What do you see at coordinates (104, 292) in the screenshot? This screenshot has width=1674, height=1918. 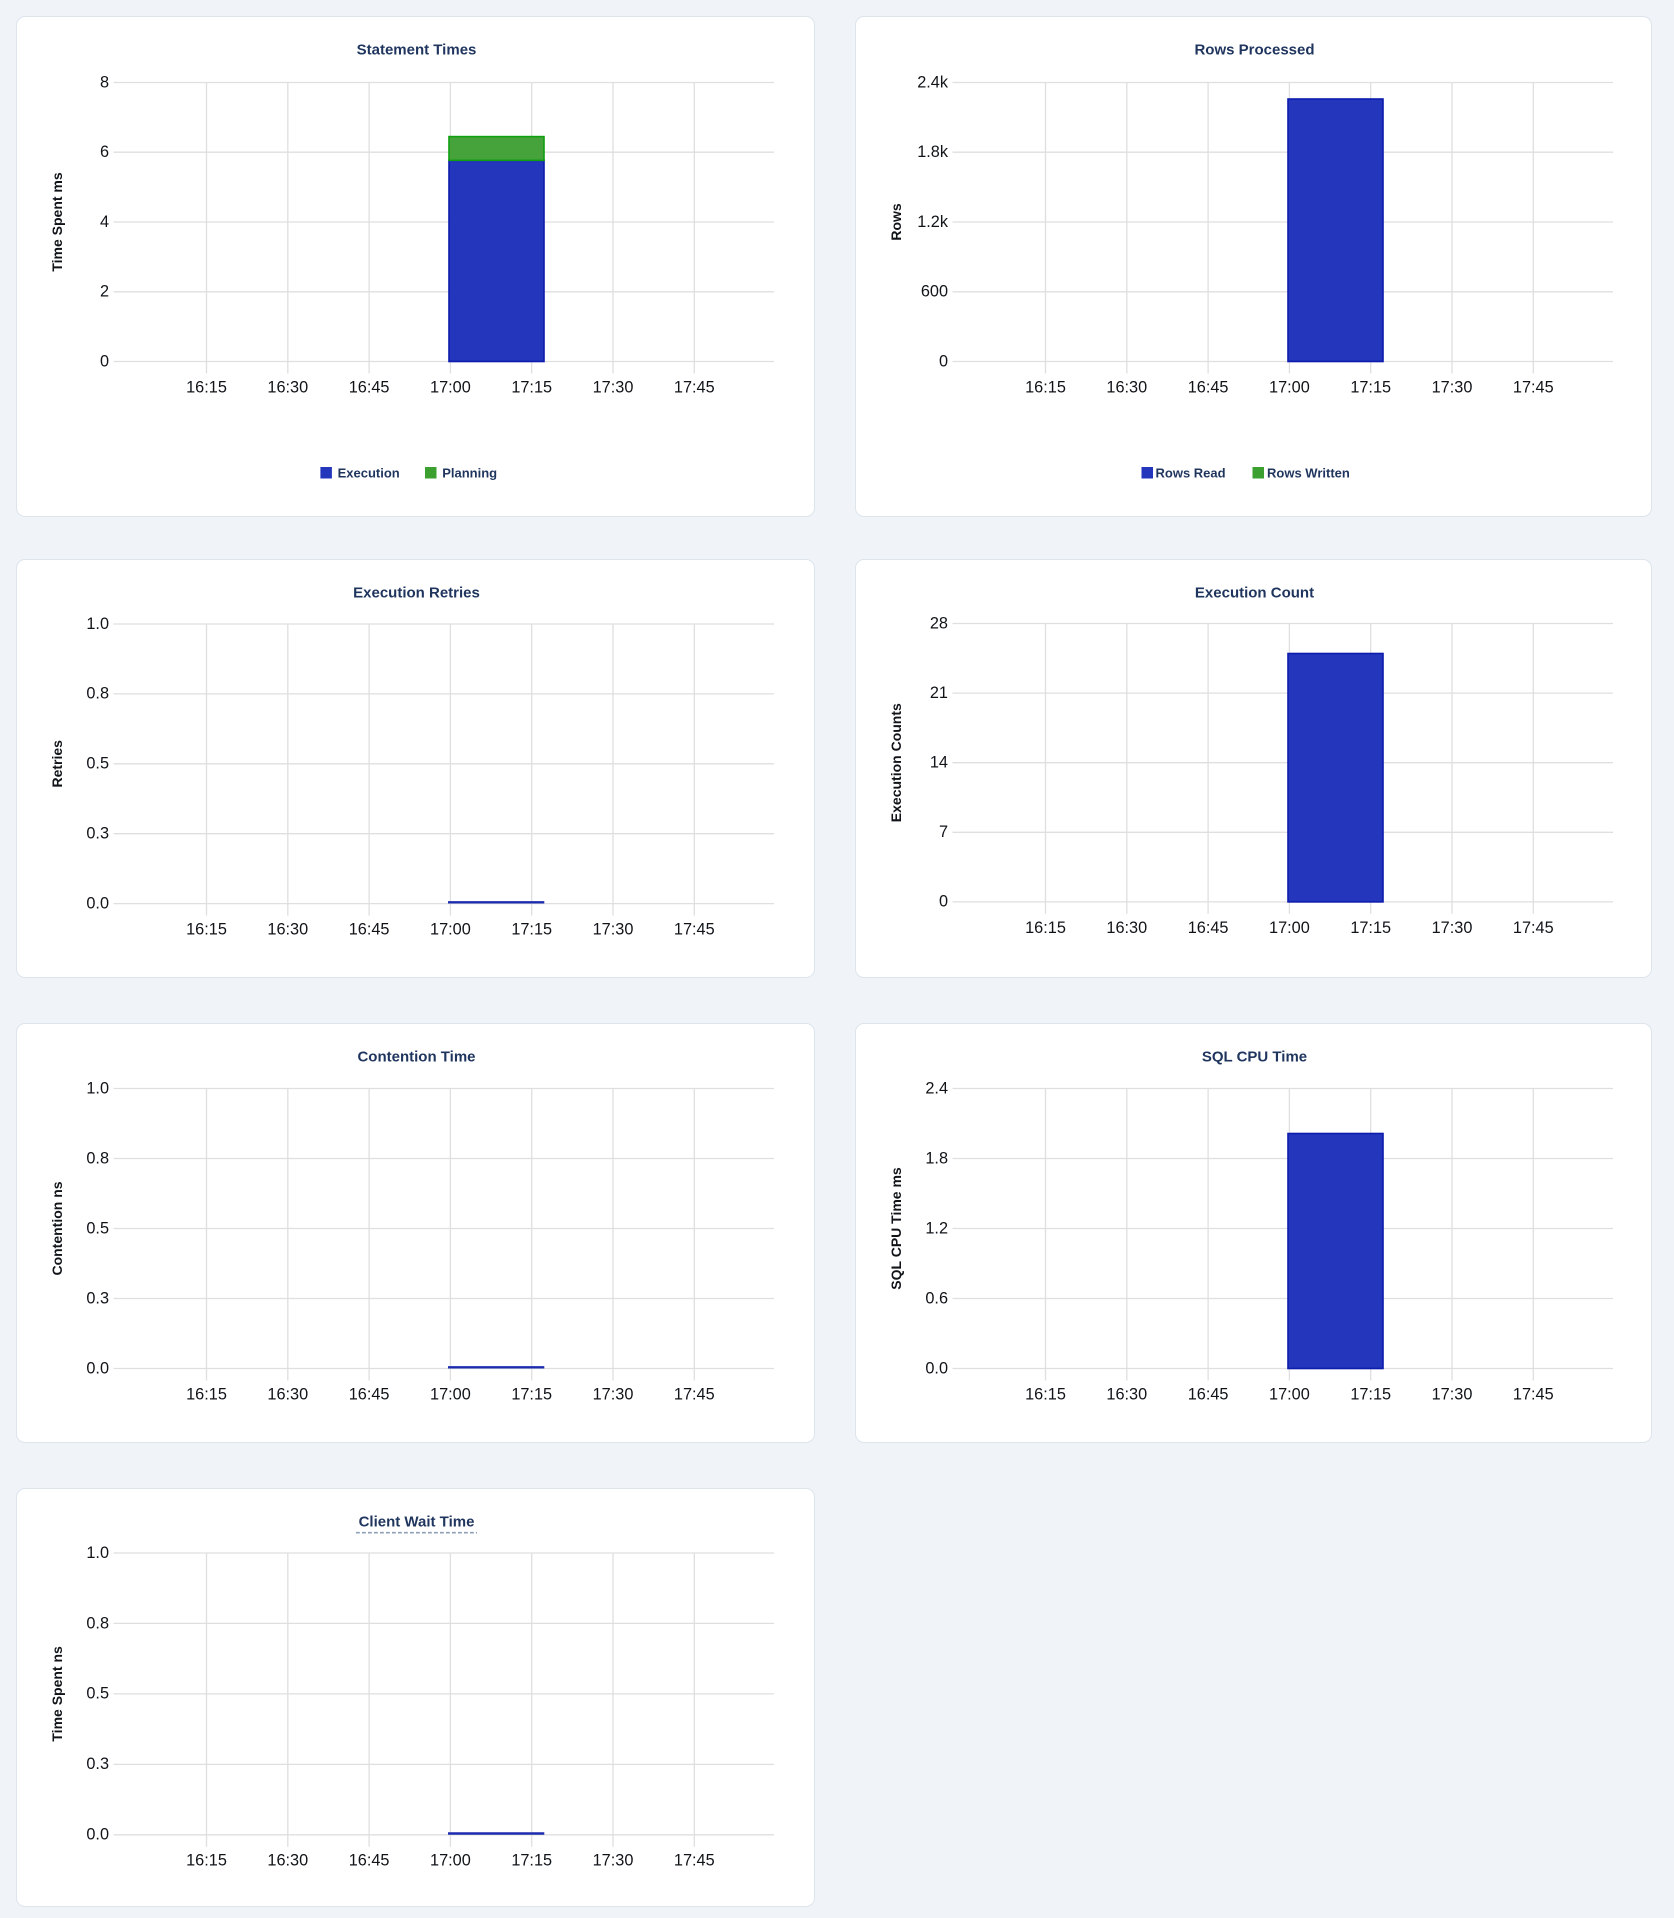 I see `svg-text: 2` at bounding box center [104, 292].